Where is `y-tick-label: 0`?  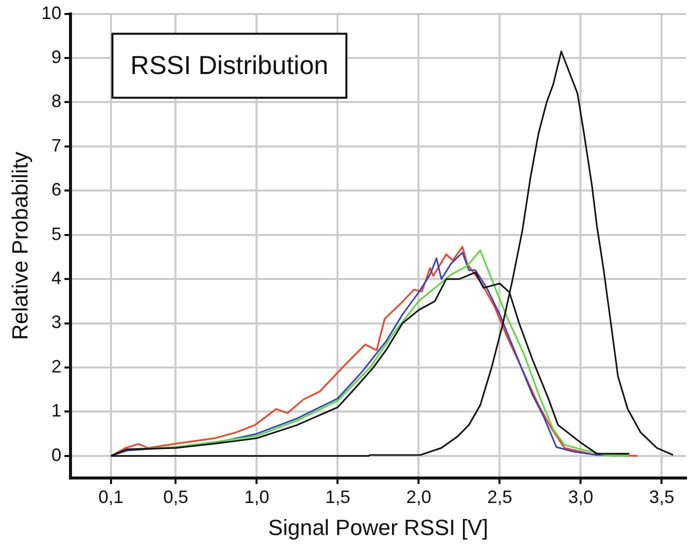 y-tick-label: 0 is located at coordinates (56, 454).